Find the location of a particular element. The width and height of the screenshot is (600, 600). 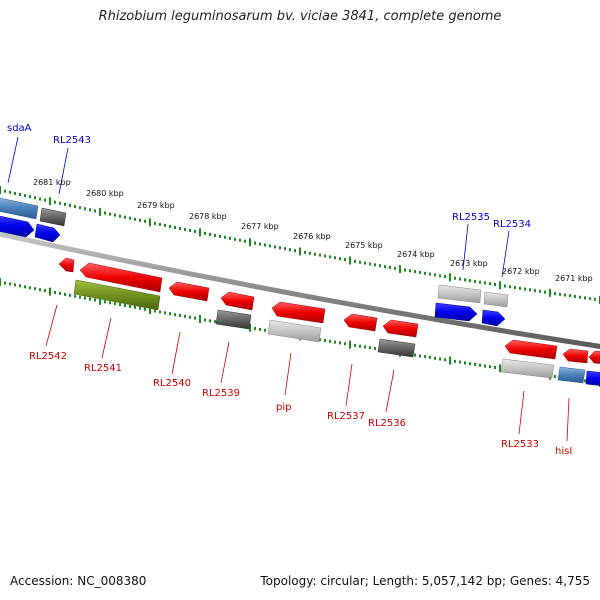

kbp-label: 2680 kbp is located at coordinates (105, 193).